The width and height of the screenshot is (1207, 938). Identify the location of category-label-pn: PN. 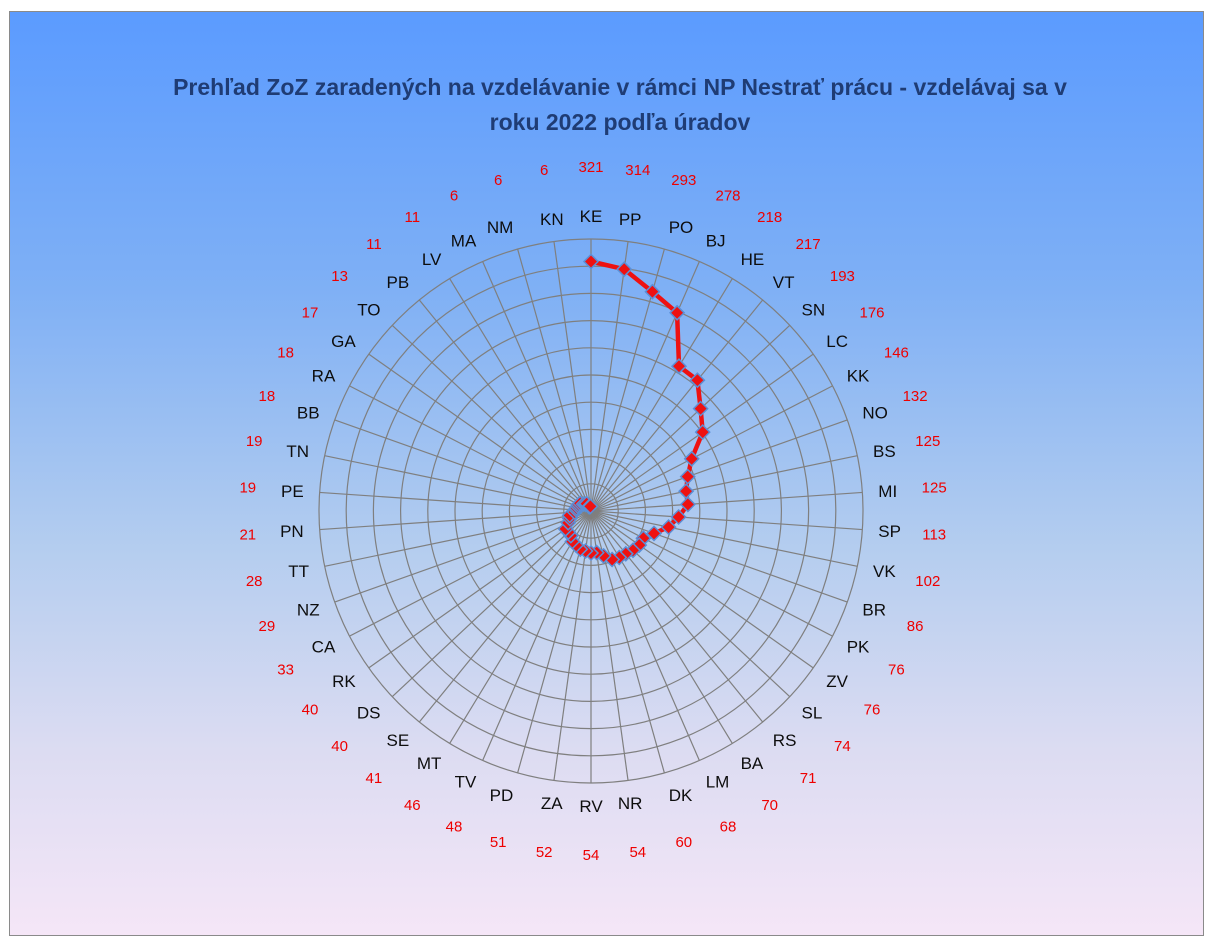
(292, 531).